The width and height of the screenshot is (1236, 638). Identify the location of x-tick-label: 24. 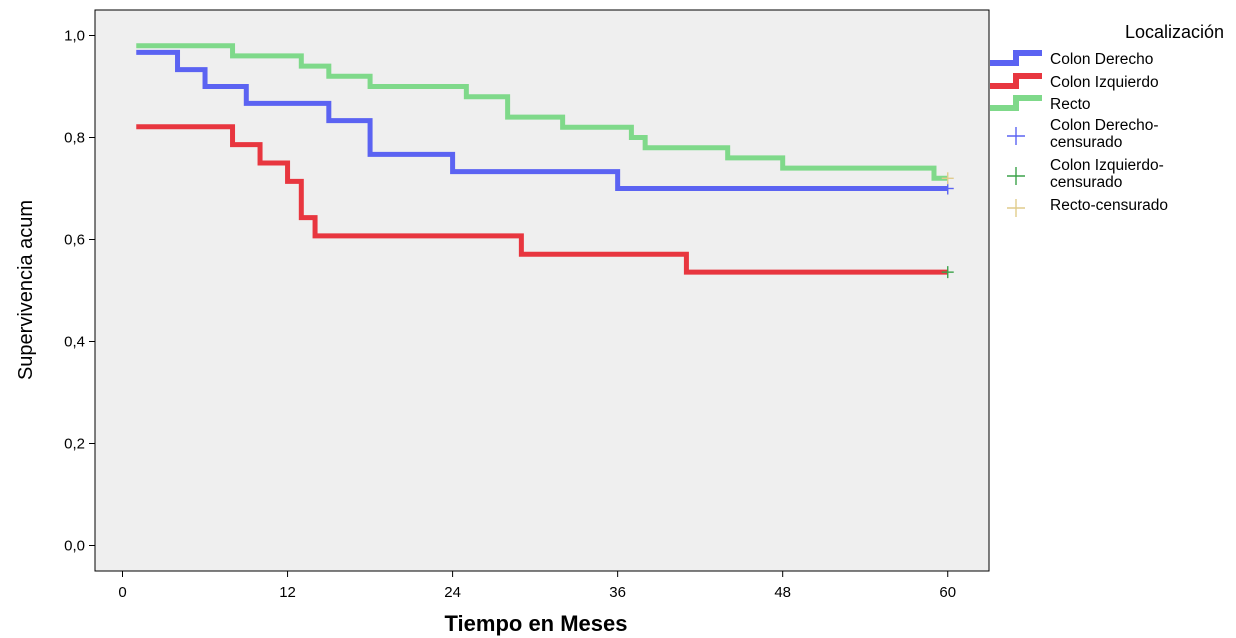
(452, 592).